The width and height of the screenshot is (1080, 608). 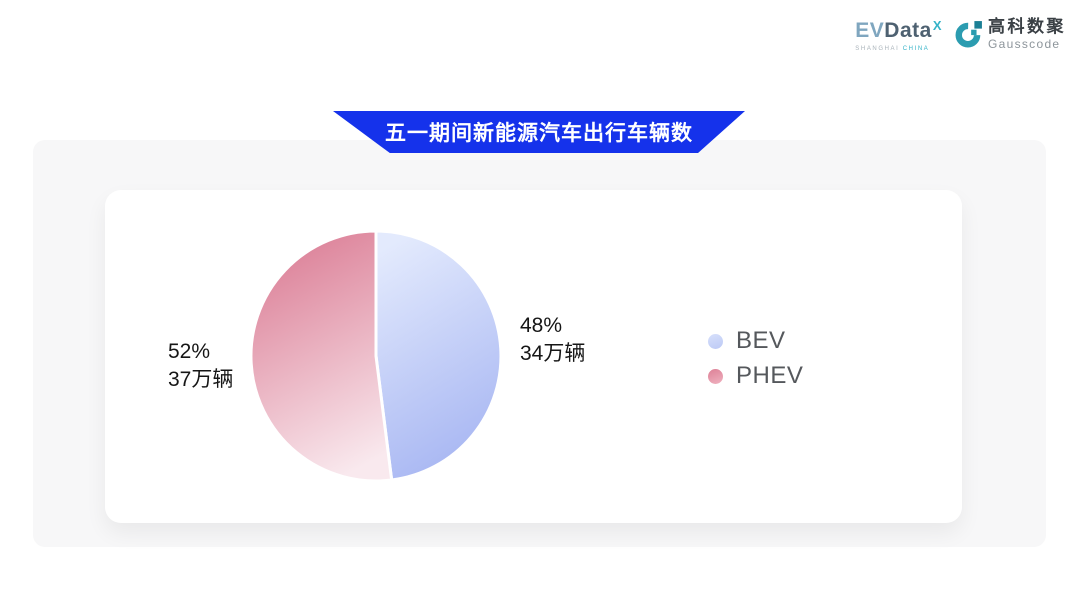 I want to click on chart-legend: BEV PHEV, so click(x=755, y=358).